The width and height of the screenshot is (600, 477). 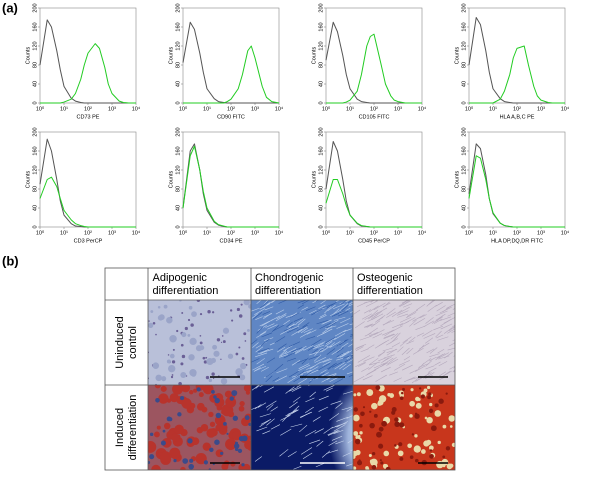 What do you see at coordinates (321, 169) in the screenshot?
I see `y-tick-label: 120` at bounding box center [321, 169].